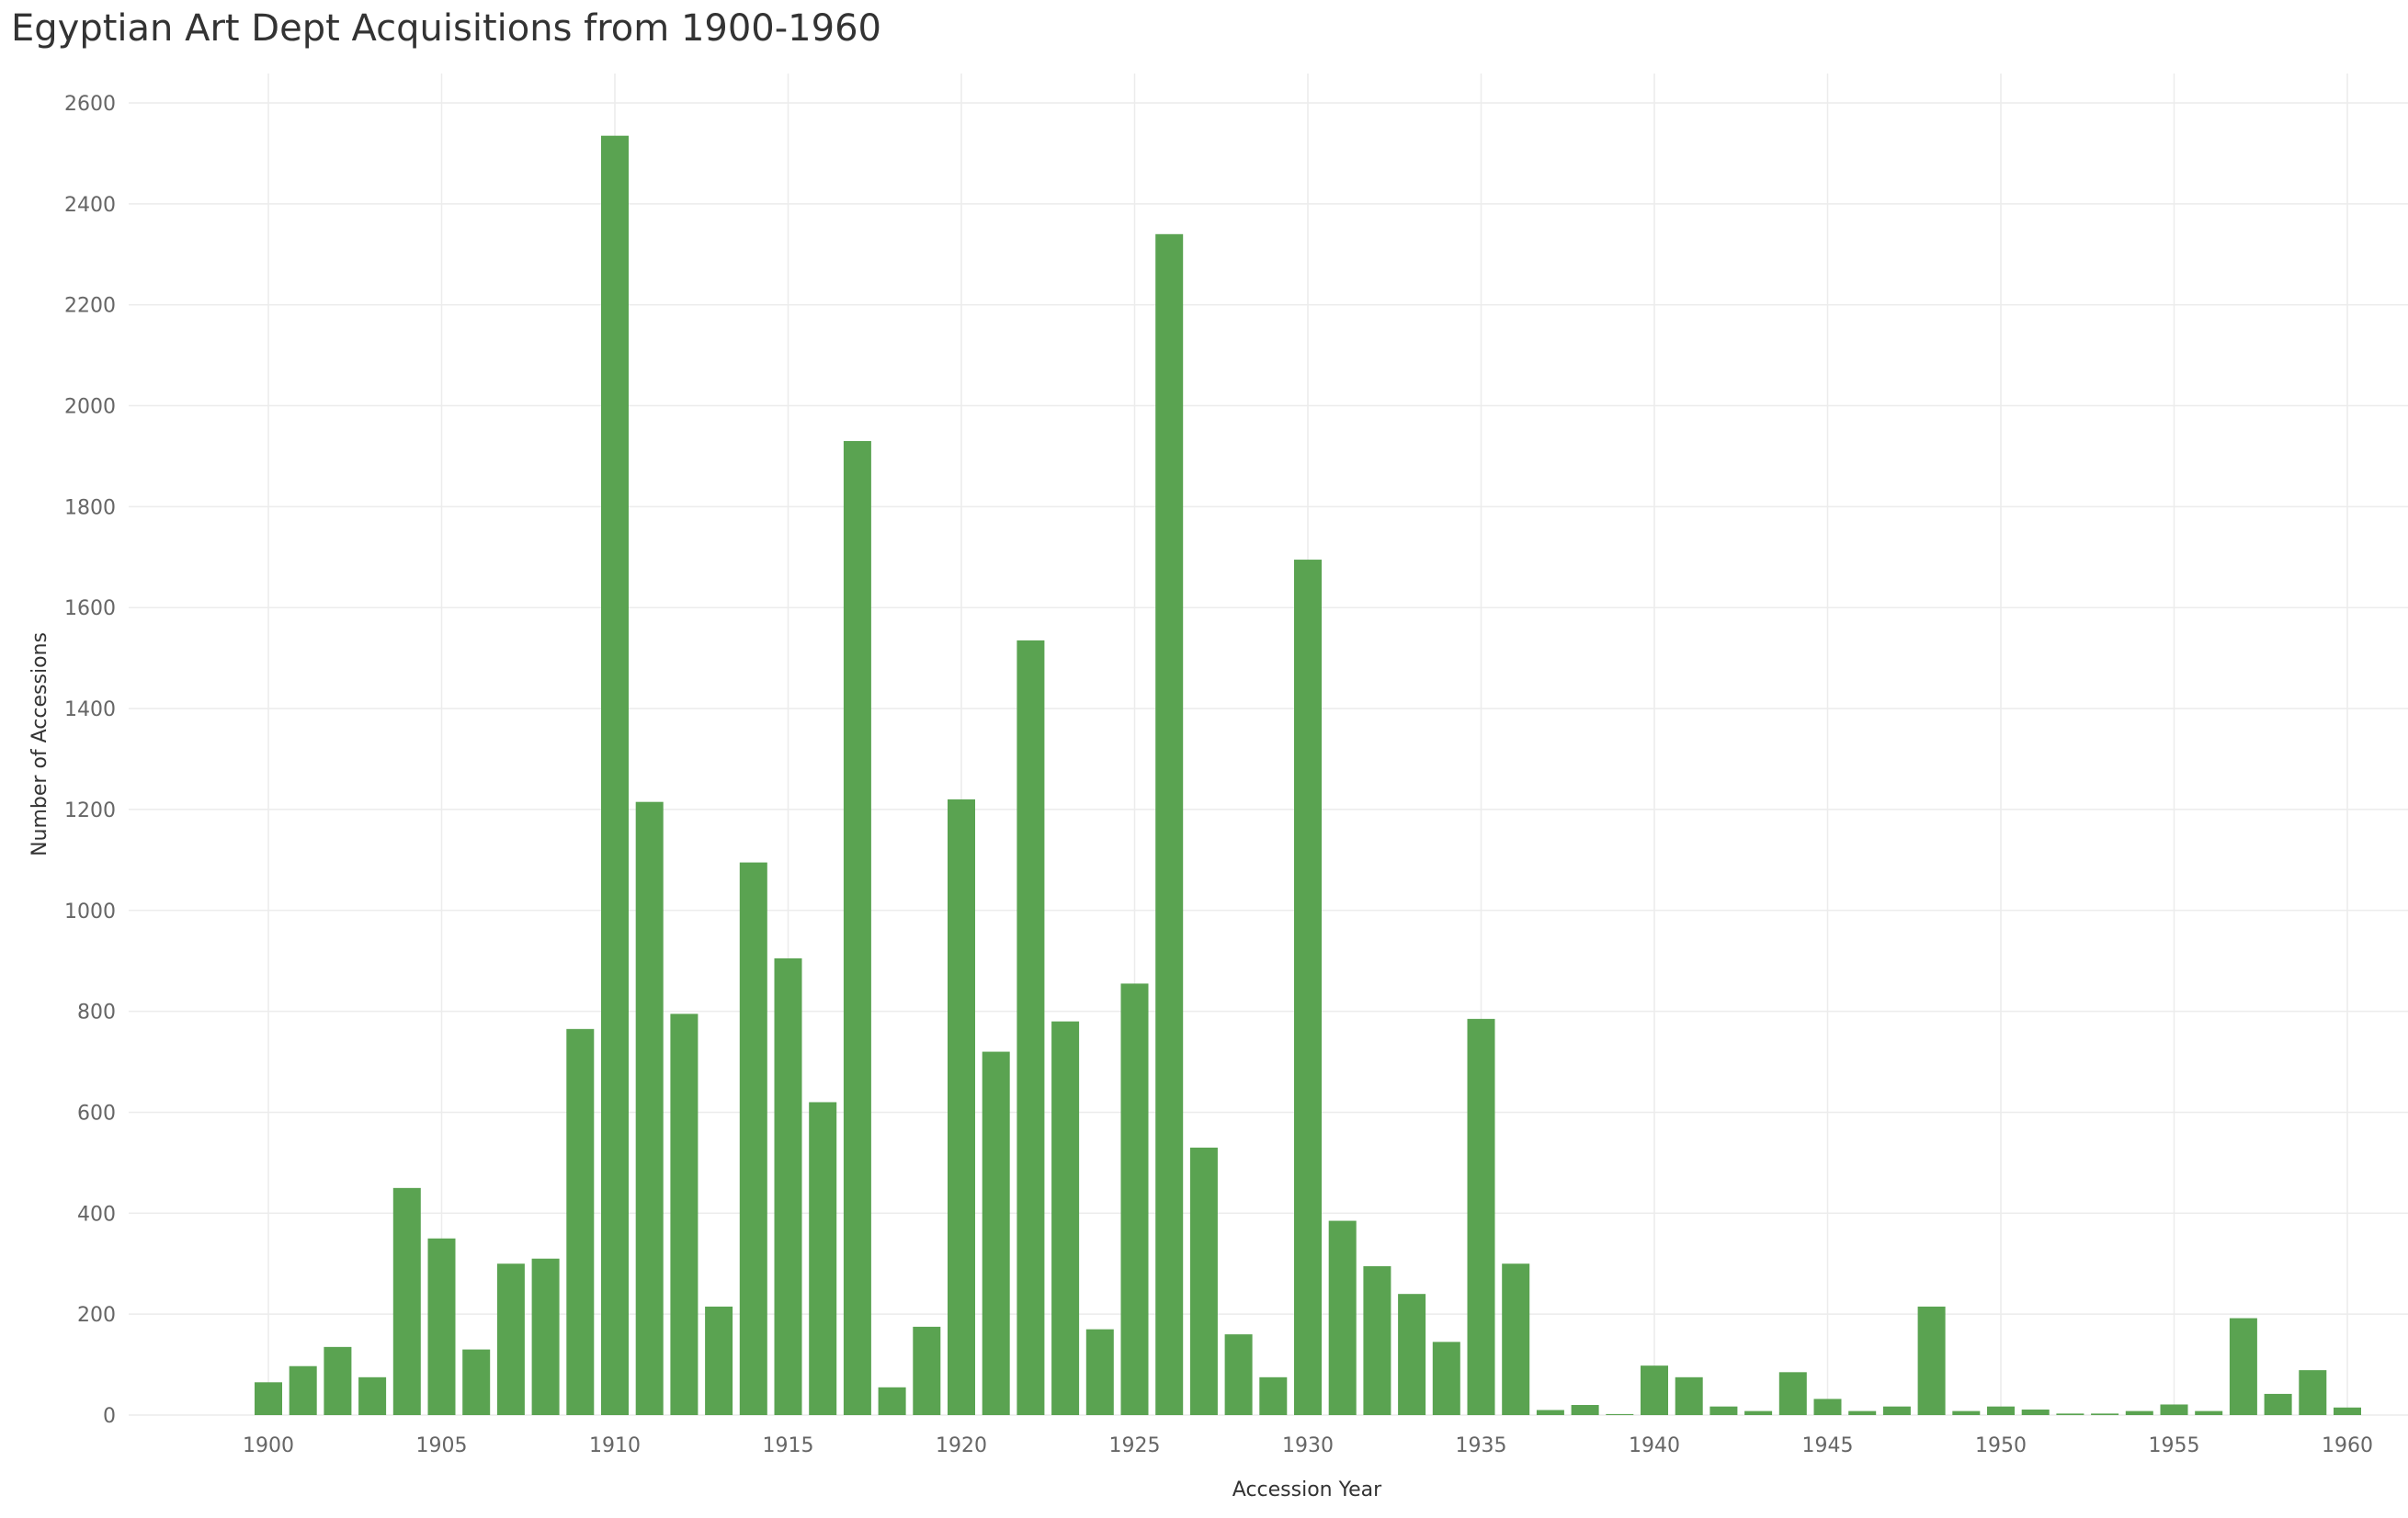  What do you see at coordinates (927, 1371) in the screenshot?
I see `bar-1919` at bounding box center [927, 1371].